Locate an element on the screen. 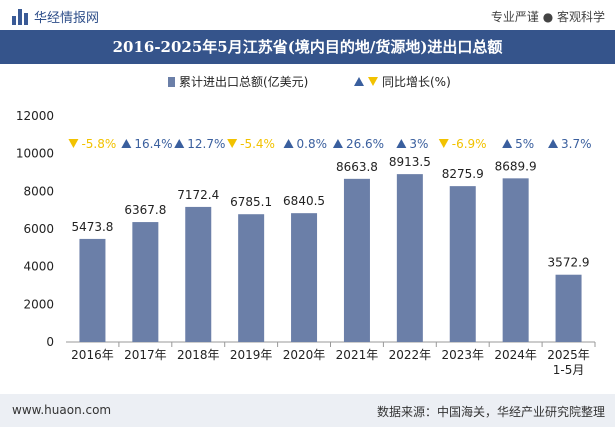 The width and height of the screenshot is (615, 427). bar-value-label: 8913.5 is located at coordinates (410, 162).